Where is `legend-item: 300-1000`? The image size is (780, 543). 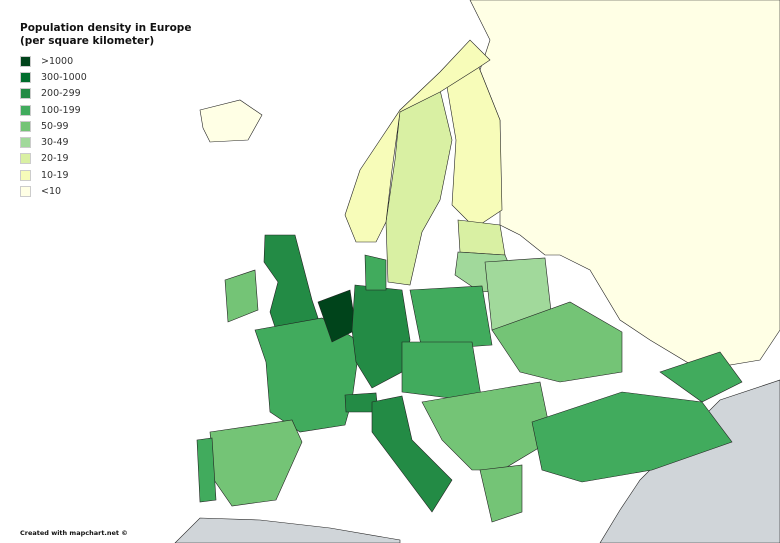 legend-item: 300-1000 is located at coordinates (105, 77).